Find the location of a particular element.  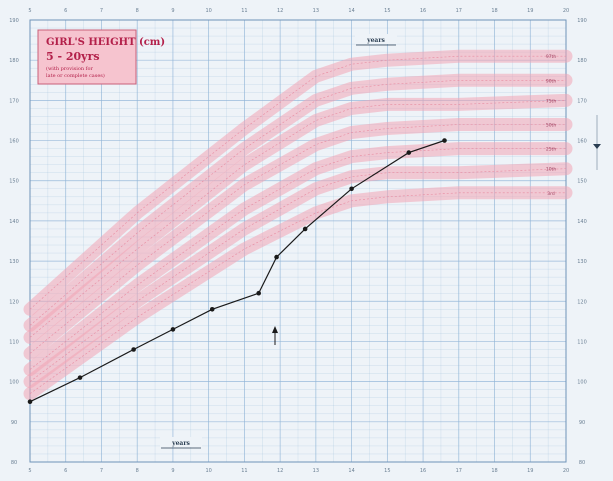

bottom-tick-label: 12 is located at coordinates (280, 471).